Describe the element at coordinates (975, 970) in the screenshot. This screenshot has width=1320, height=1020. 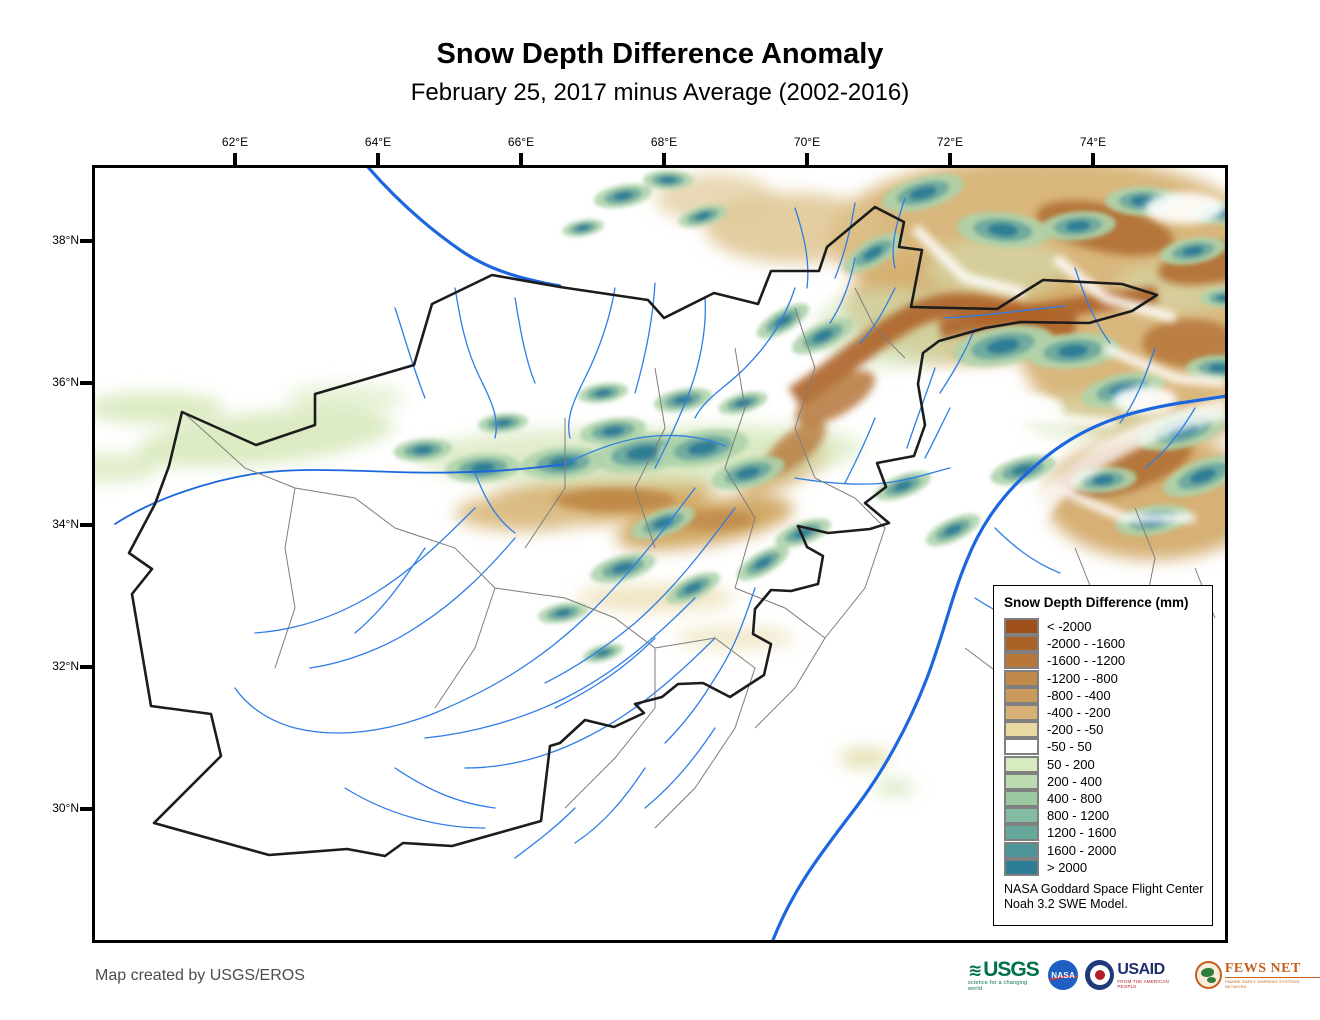
I see `usgs-wave-icon: ≋` at that location.